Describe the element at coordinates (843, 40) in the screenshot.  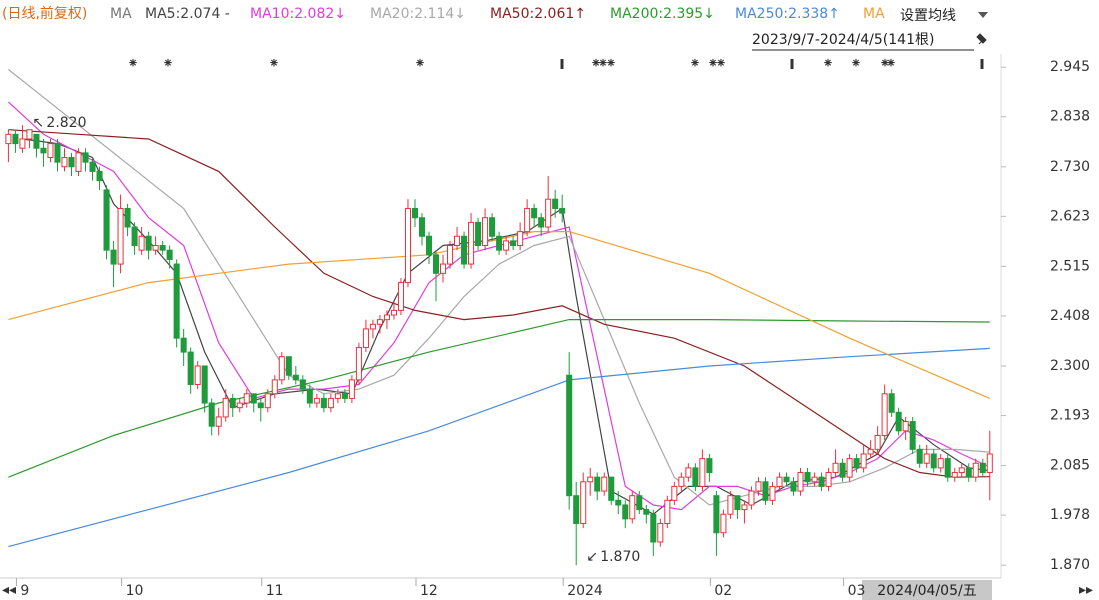
I see `range-label: 2023/9/7-2024/4/5(141根)` at that location.